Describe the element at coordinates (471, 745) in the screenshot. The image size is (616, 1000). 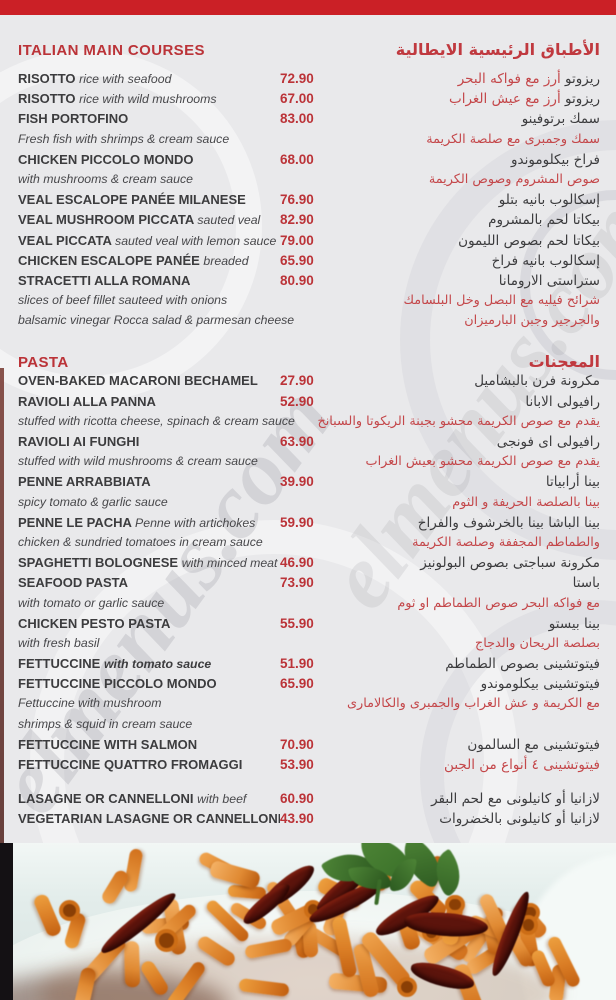
I see `item-name-ar: فيتوتشينى مع السالمون` at that location.